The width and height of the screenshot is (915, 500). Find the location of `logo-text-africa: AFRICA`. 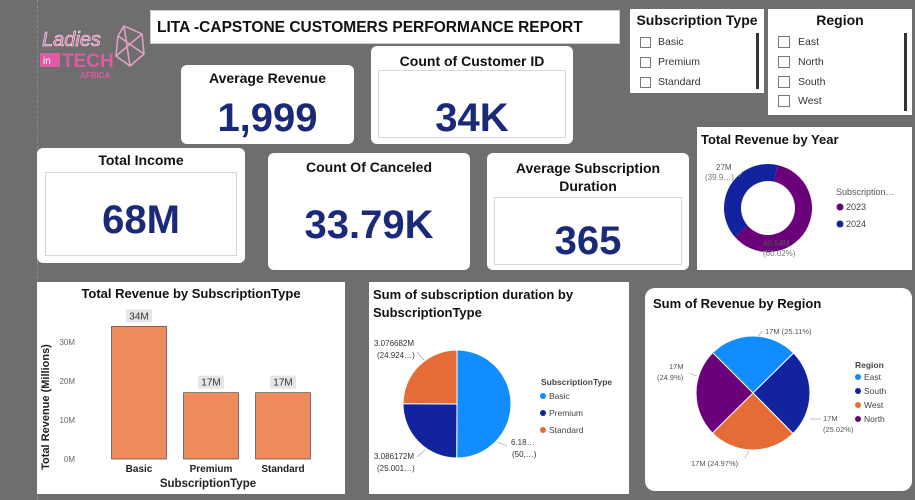

logo-text-africa: AFRICA is located at coordinates (95, 75).